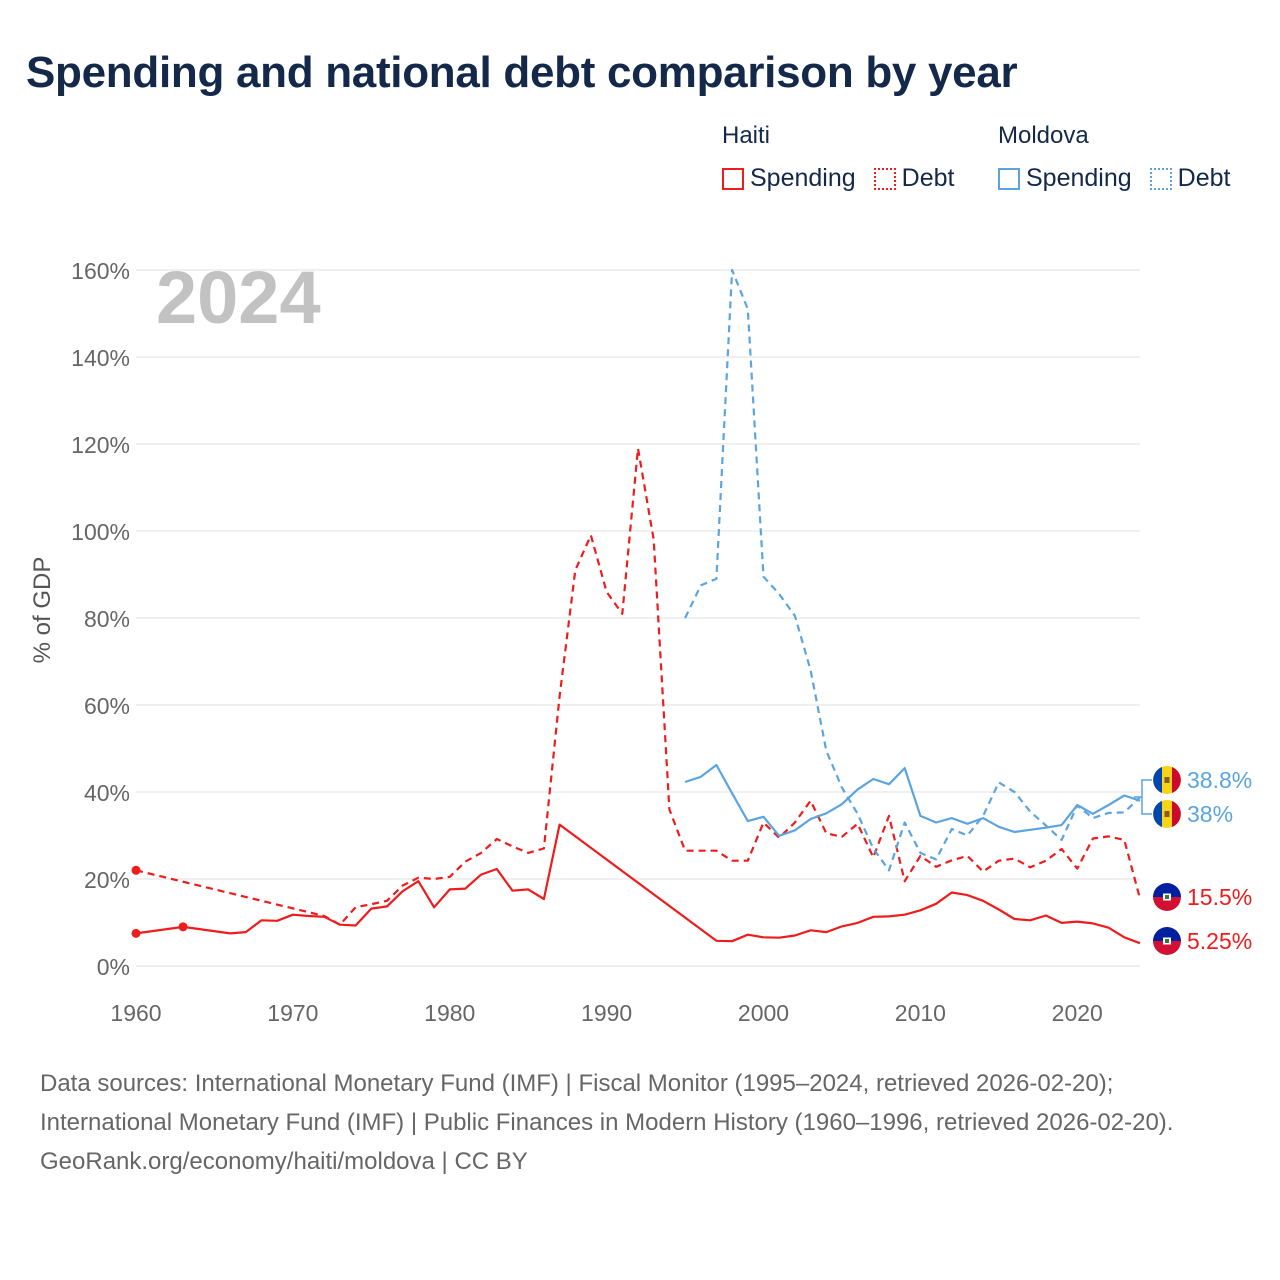 The height and width of the screenshot is (1280, 1280). Describe the element at coordinates (763, 1013) in the screenshot. I see `x-tick-label-2000: 2000` at that location.